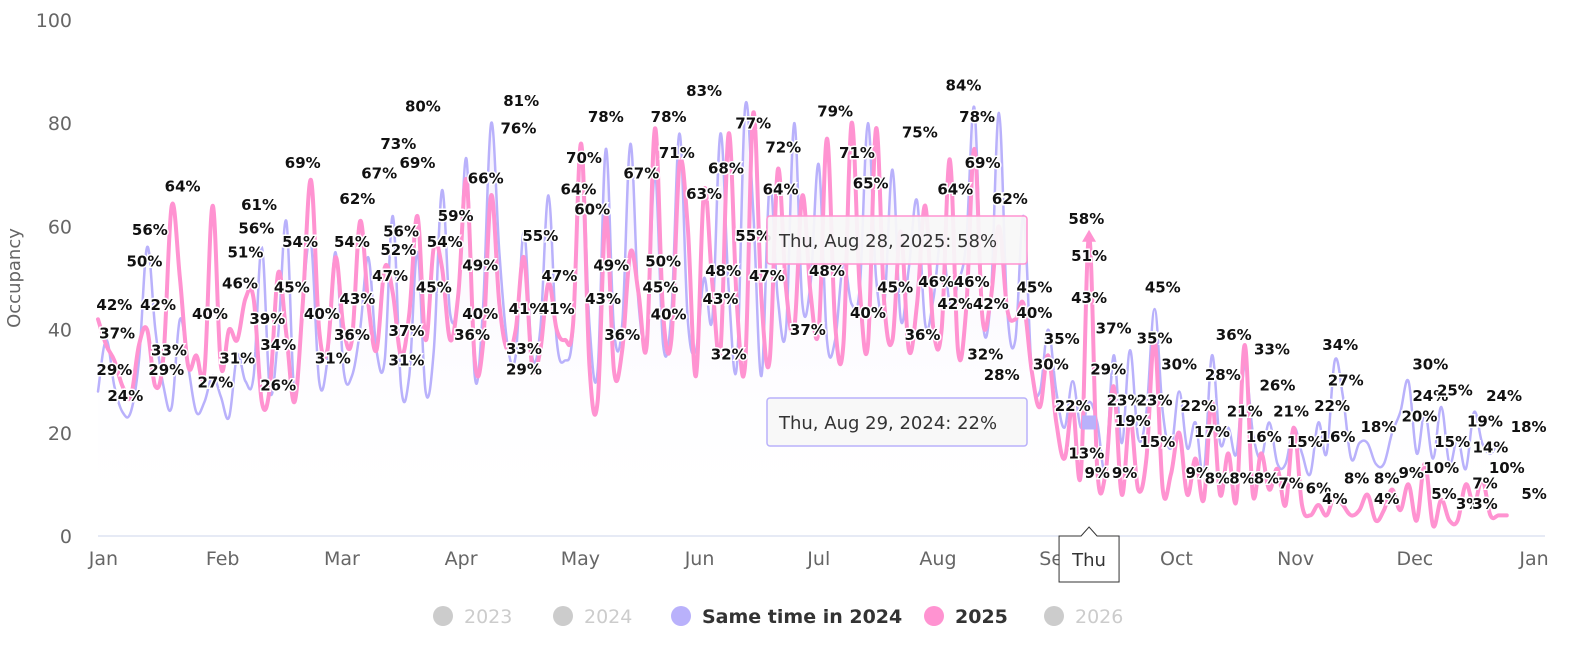  I want to click on x-tick-label: Feb, so click(223, 559).